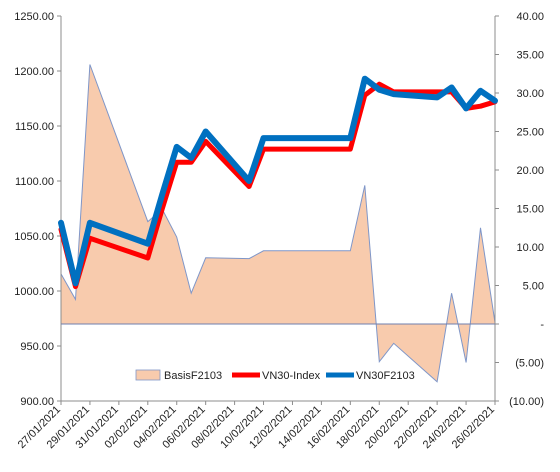 The image size is (560, 472). What do you see at coordinates (530, 94) in the screenshot?
I see `y-right-tick-label: 30.00` at bounding box center [530, 94].